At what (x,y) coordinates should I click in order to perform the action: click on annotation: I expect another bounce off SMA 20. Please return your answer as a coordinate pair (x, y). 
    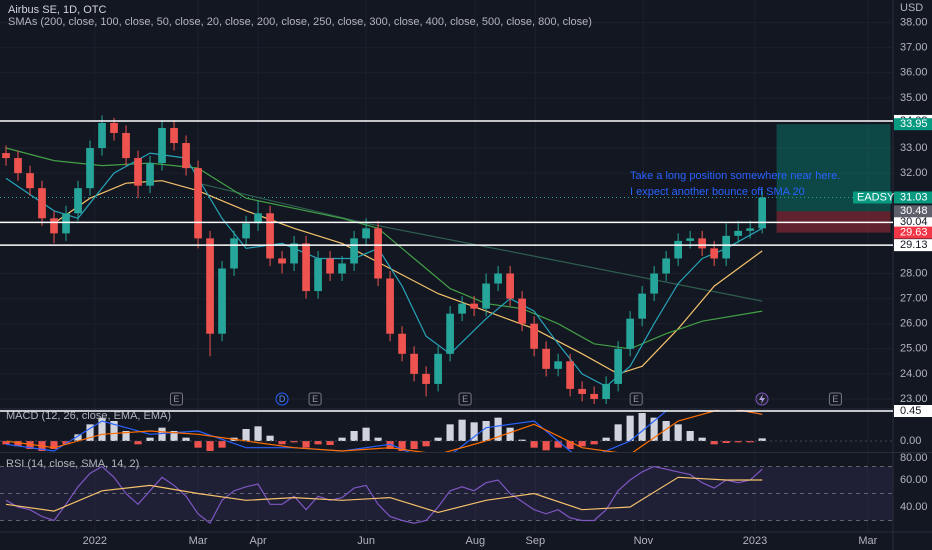
    Looking at the image, I should click on (717, 192).